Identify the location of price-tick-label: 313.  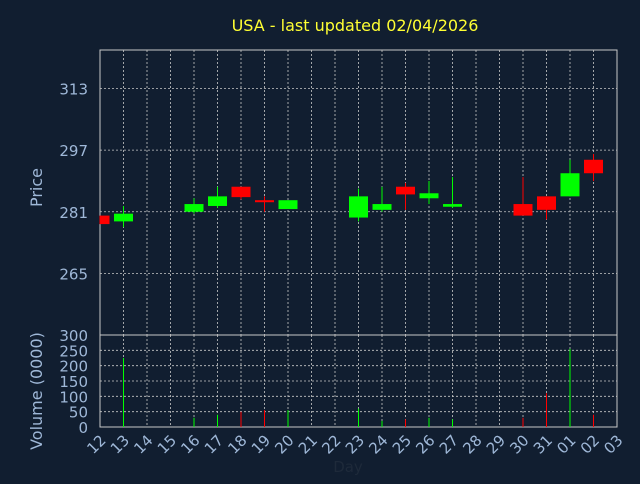
(73, 90).